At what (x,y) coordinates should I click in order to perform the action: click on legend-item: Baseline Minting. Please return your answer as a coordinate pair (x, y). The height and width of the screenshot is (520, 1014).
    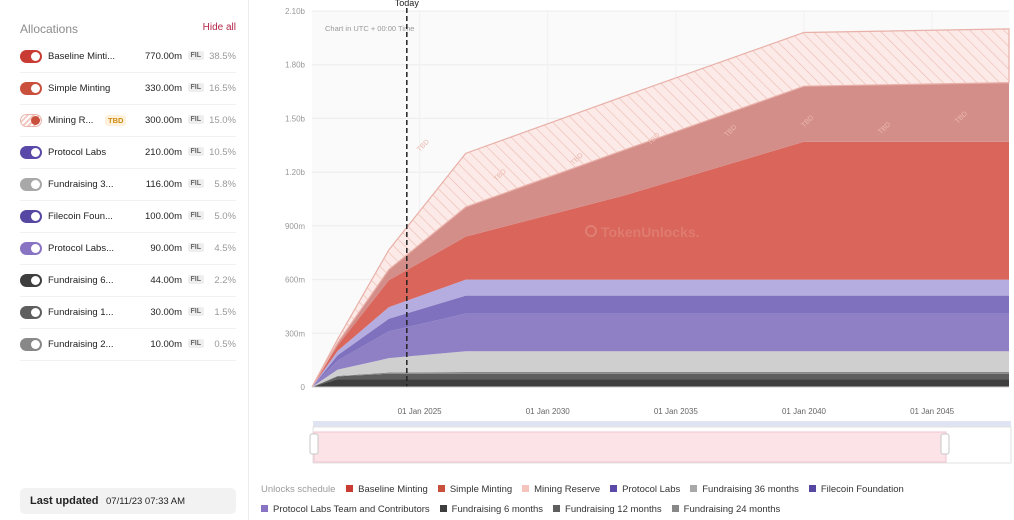
    Looking at the image, I should click on (387, 490).